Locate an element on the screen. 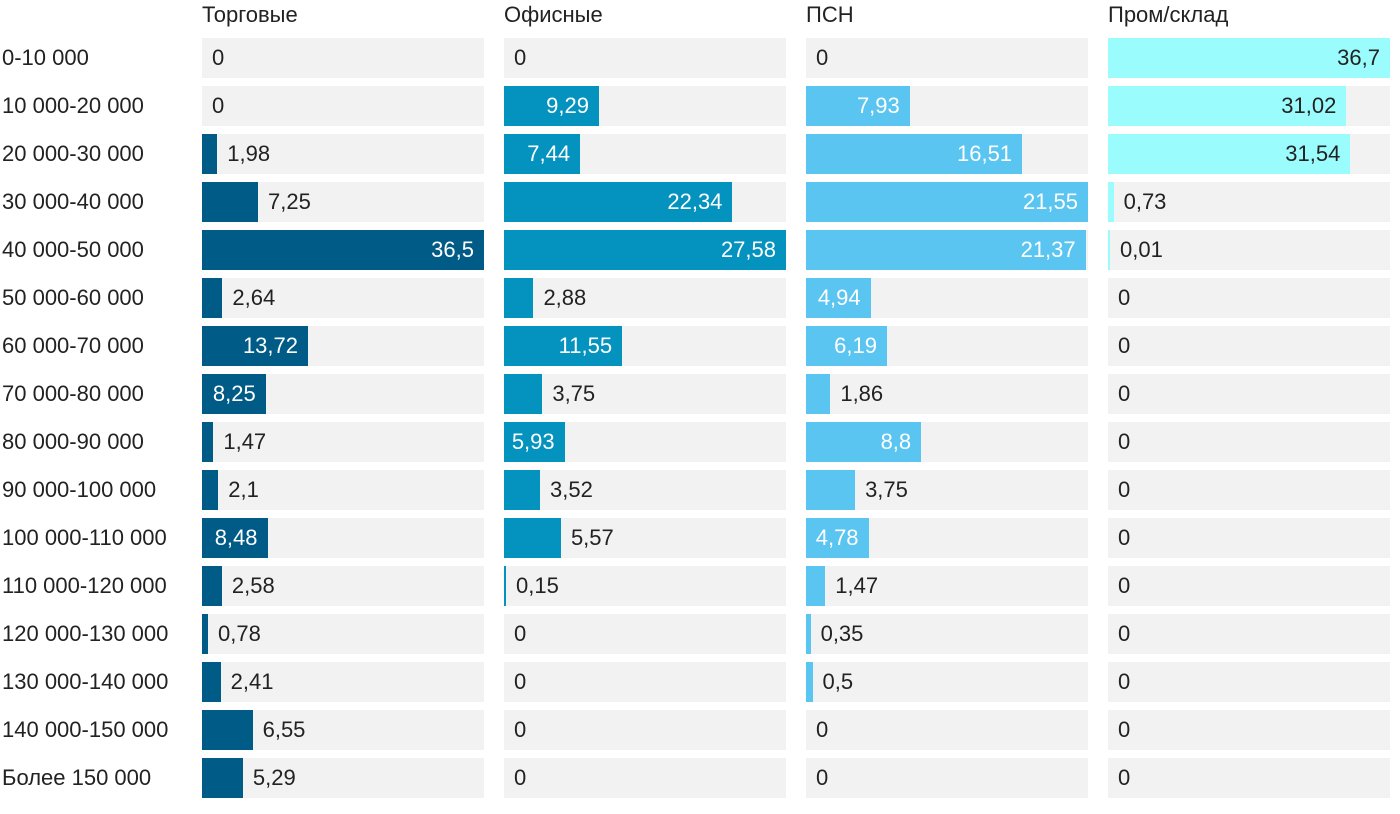 The image size is (1400, 814). value-label: 4,78 is located at coordinates (837, 537).